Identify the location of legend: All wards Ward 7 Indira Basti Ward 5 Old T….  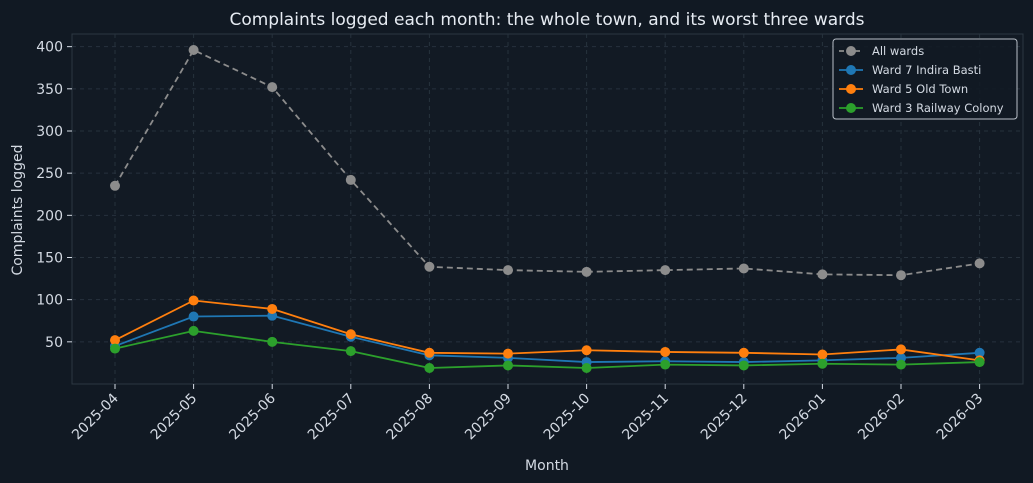
(925, 79).